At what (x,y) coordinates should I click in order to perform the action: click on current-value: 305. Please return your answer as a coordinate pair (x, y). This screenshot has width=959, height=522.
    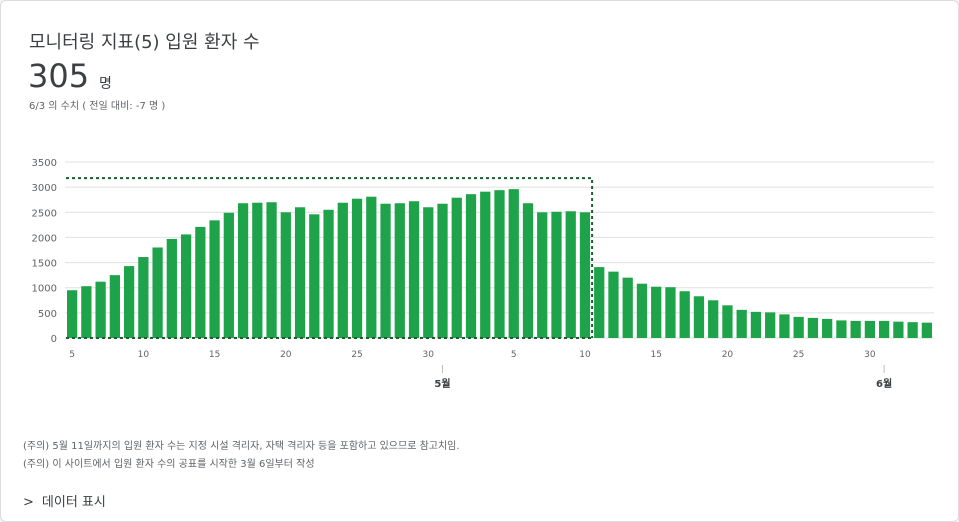
    Looking at the image, I should click on (59, 76).